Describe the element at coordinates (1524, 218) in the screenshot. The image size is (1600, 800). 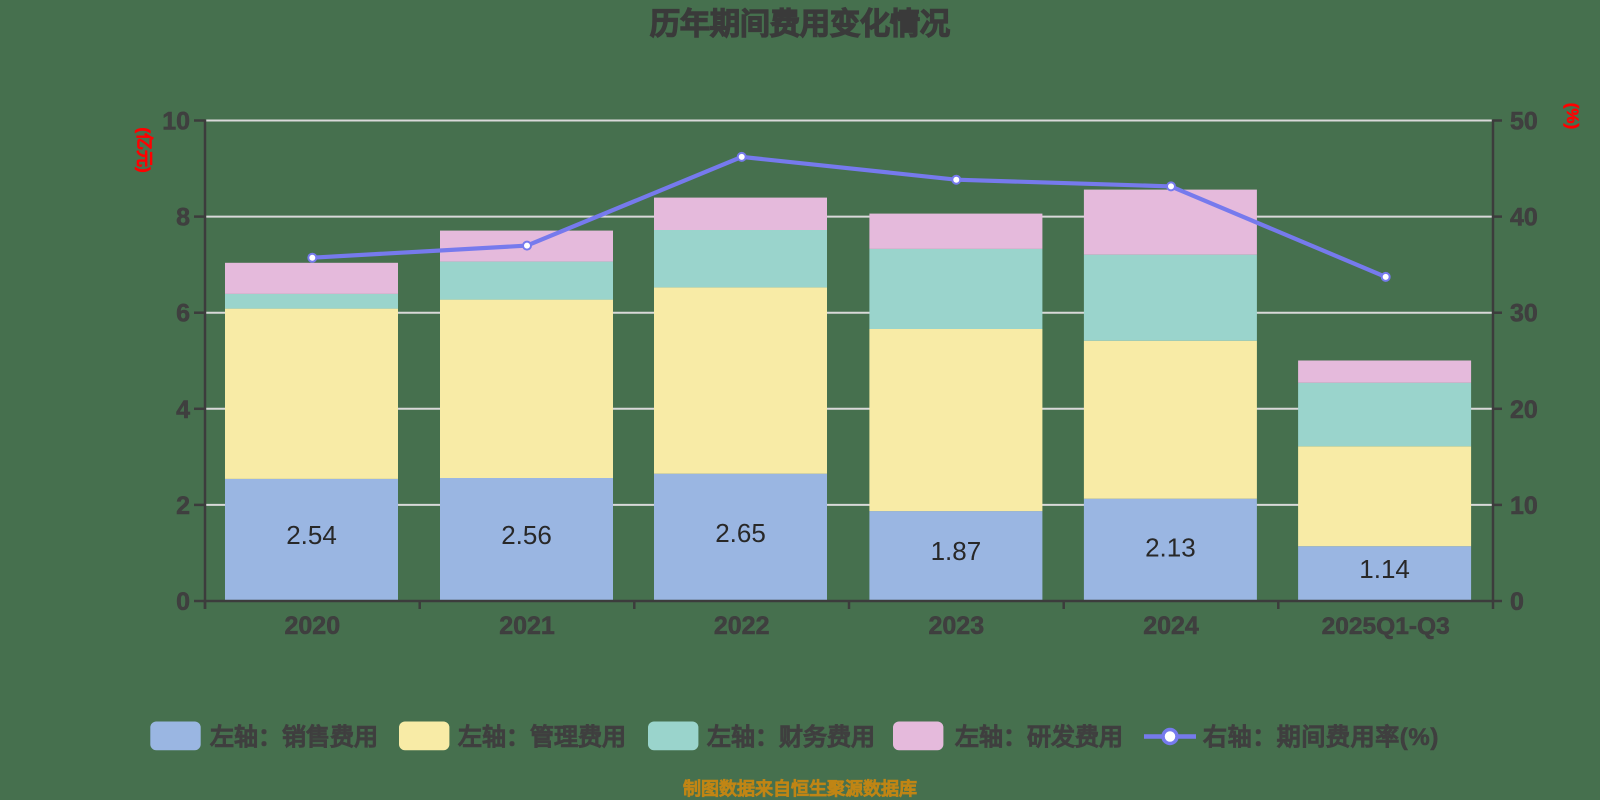
I see `svg-text: 40` at that location.